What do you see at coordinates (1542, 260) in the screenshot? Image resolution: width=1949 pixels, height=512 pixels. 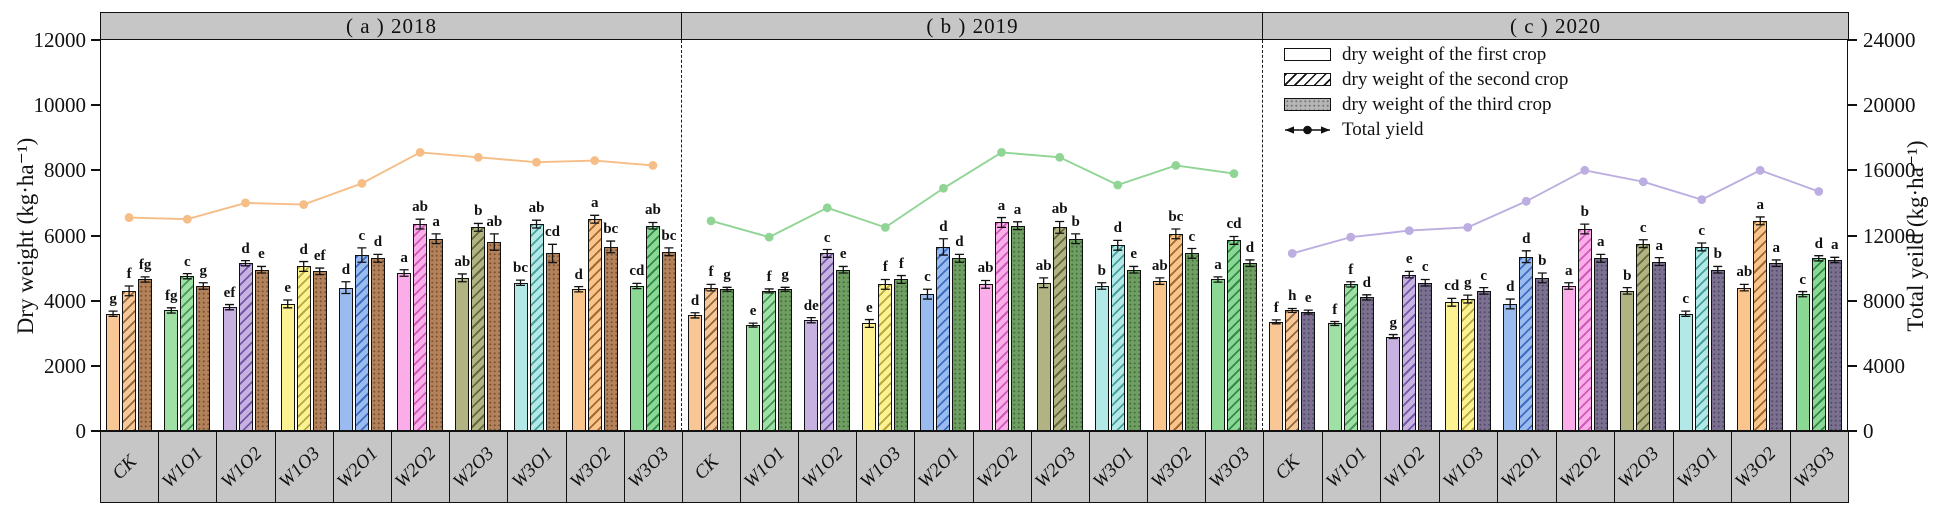 I see `significance-letter: b` at bounding box center [1542, 260].